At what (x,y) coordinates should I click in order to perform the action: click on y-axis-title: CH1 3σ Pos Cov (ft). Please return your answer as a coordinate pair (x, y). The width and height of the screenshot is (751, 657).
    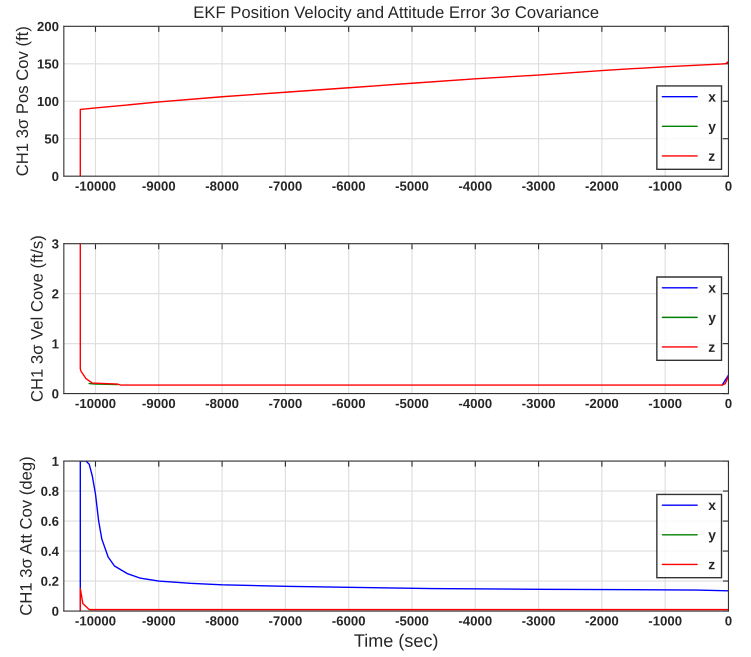
    Looking at the image, I should click on (24, 101).